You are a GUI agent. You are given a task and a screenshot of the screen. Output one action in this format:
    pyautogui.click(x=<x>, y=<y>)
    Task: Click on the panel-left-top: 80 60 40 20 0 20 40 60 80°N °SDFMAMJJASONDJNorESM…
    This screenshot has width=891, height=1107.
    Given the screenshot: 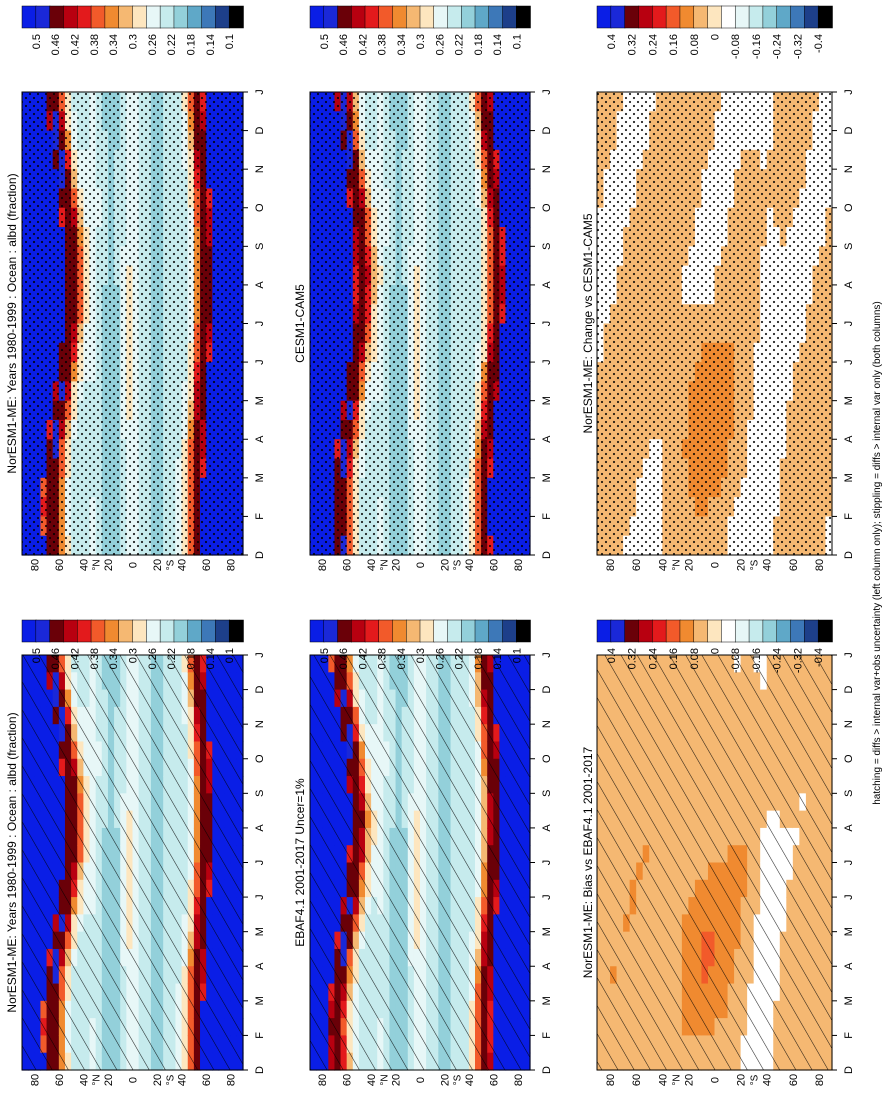 What is the action you would take?
    pyautogui.click(x=135, y=852)
    